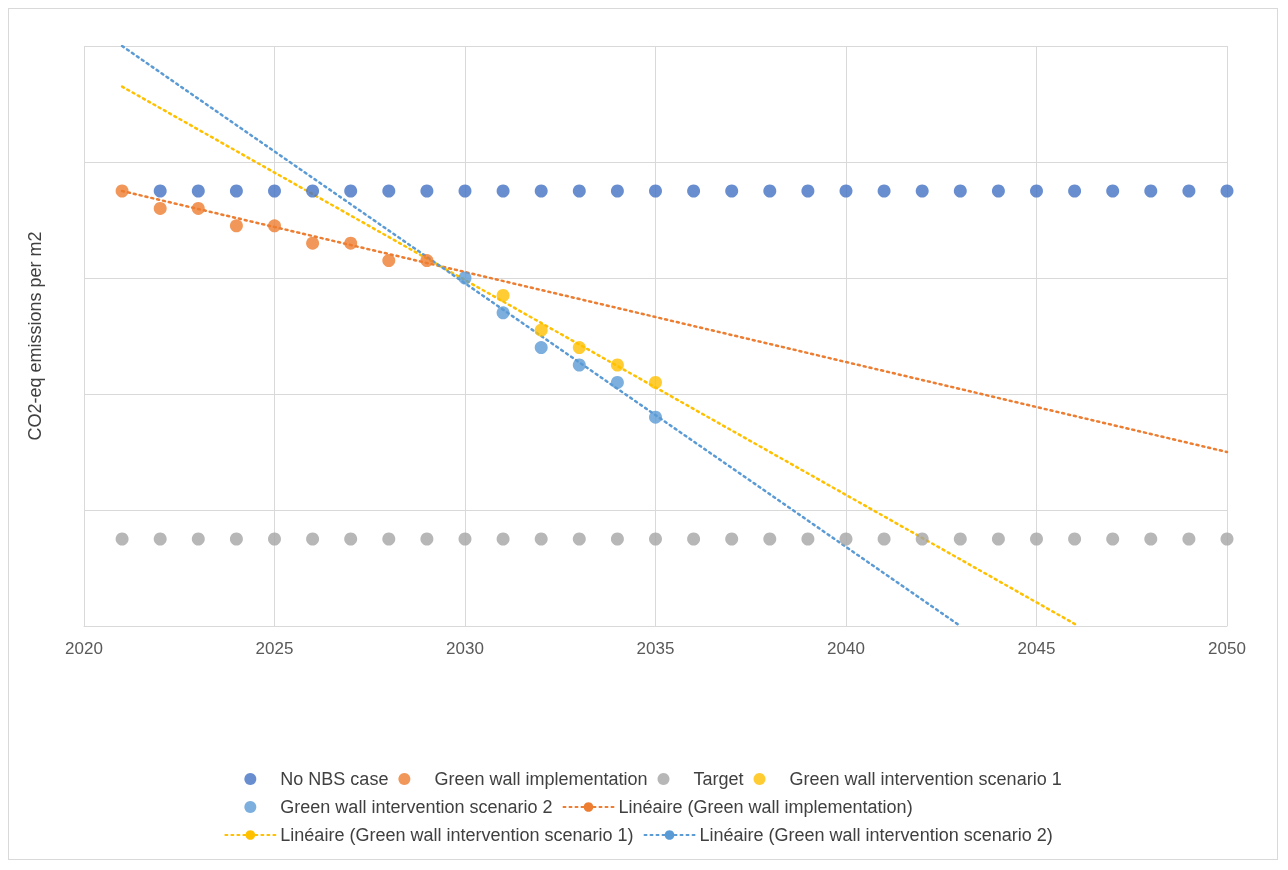  Describe the element at coordinates (84, 648) in the screenshot. I see `x-tick-label: 2020` at that location.